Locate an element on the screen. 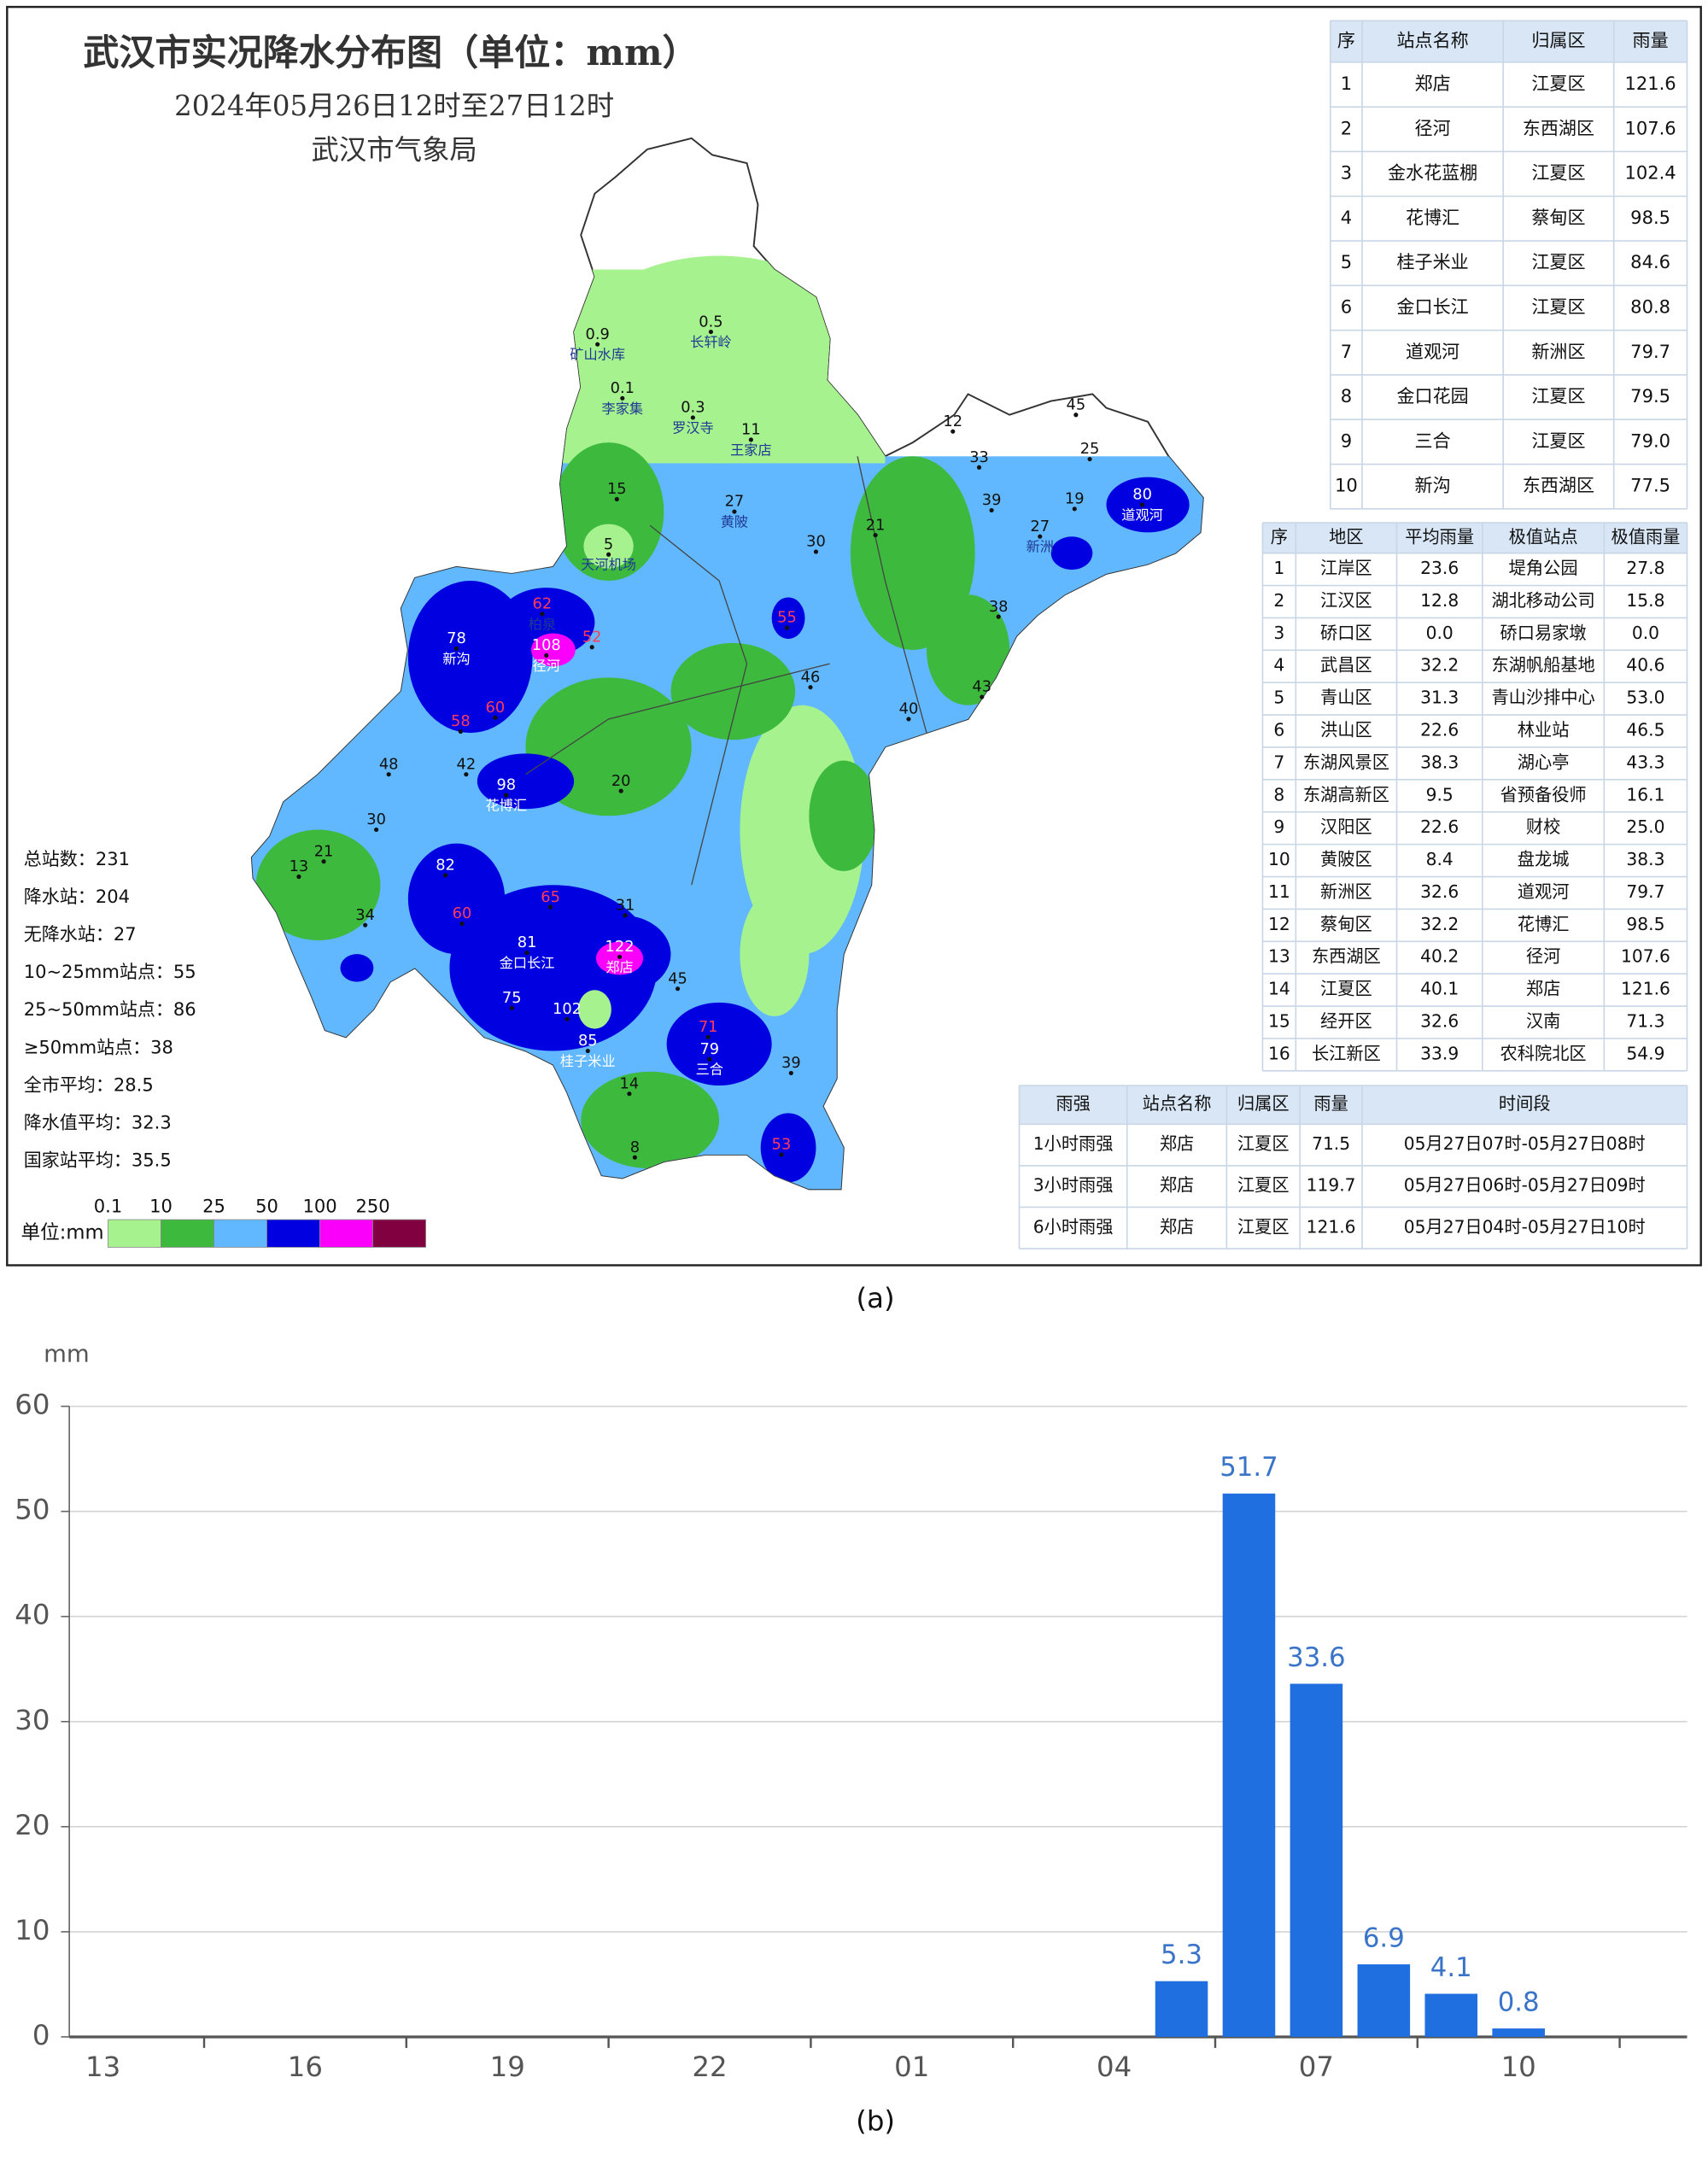 The image size is (1708, 2171). station-value: 39 is located at coordinates (992, 500).